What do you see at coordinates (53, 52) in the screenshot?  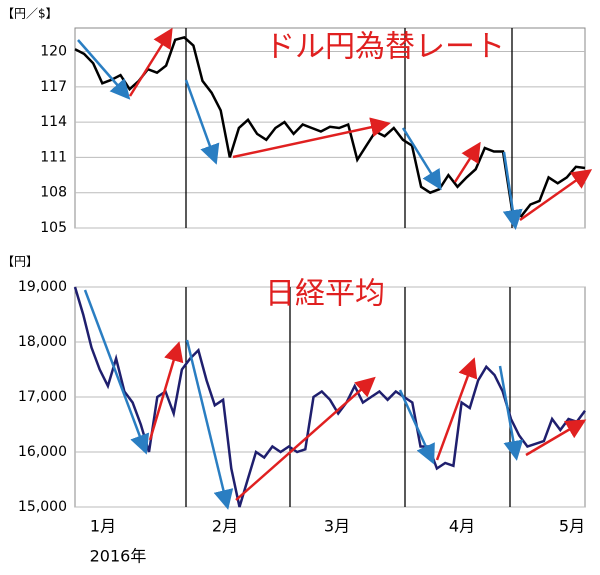 I see `y-tick-label: 120` at bounding box center [53, 52].